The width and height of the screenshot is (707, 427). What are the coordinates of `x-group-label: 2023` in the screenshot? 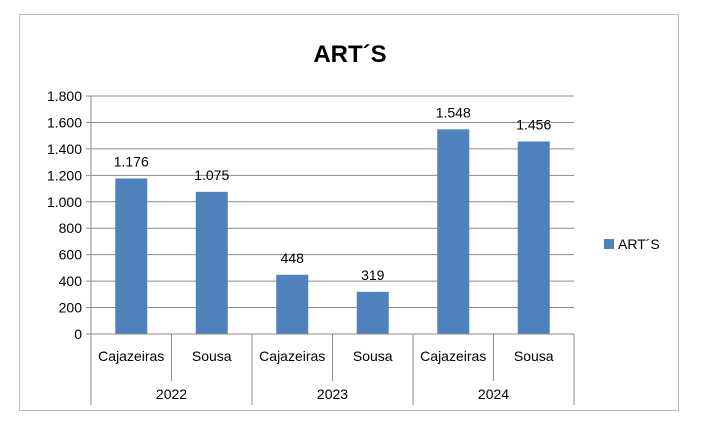 It's located at (332, 394).